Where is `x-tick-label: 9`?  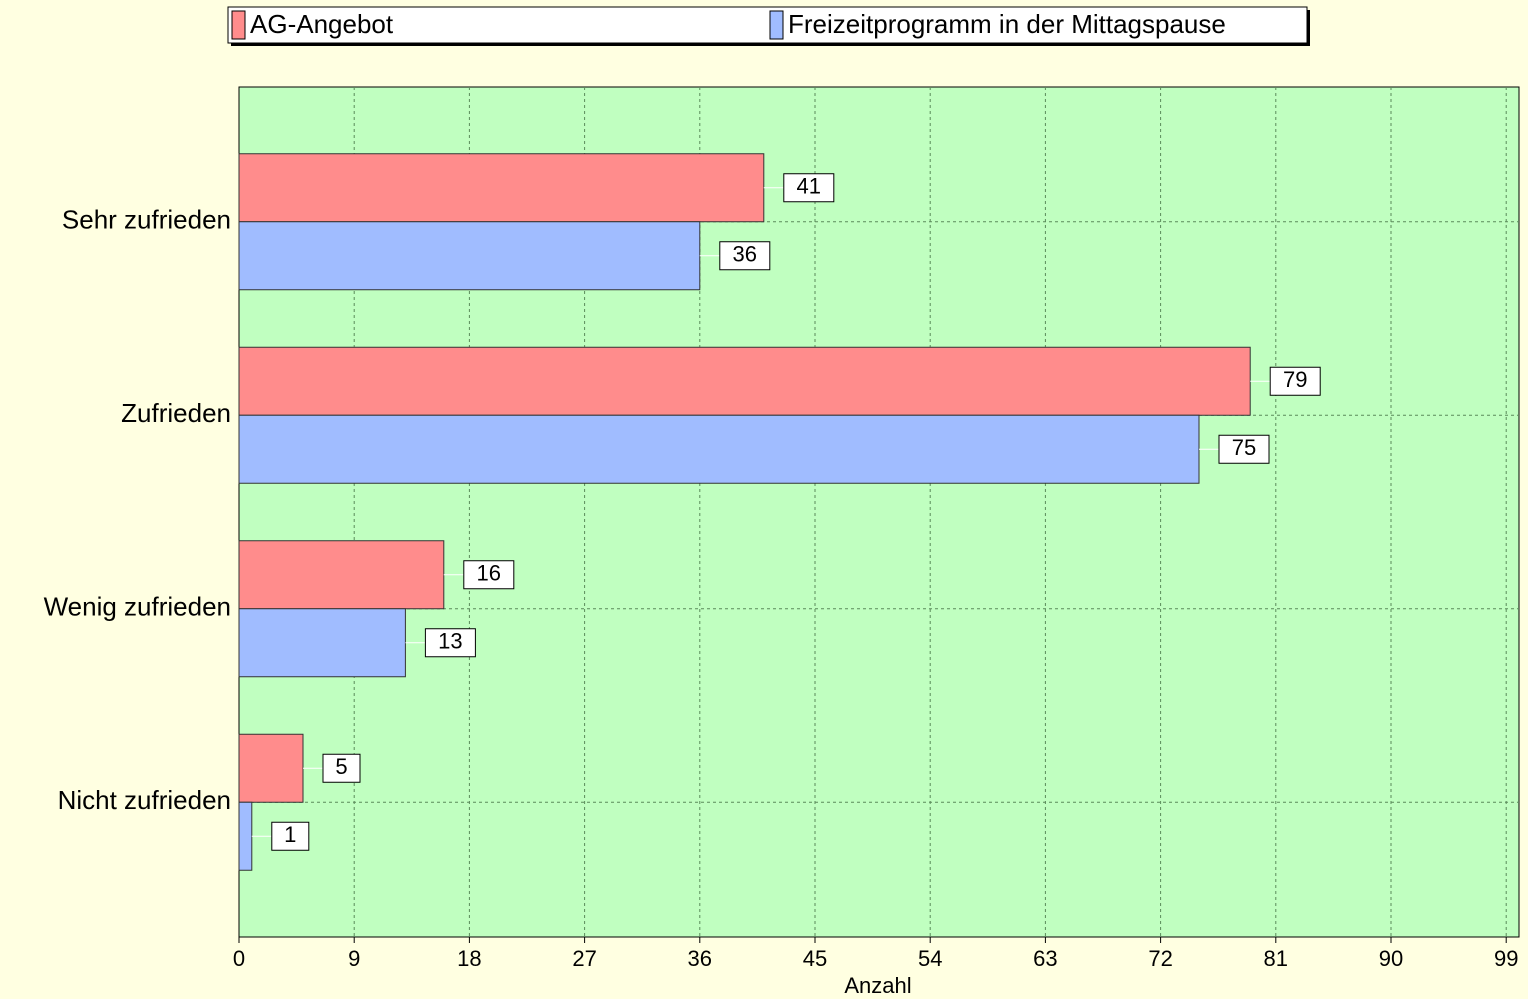
x-tick-label: 9 is located at coordinates (354, 958).